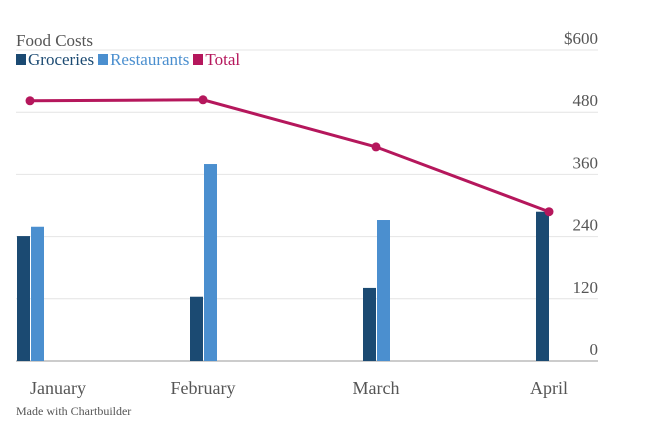 The height and width of the screenshot is (424, 658). What do you see at coordinates (586, 162) in the screenshot?
I see `y-tick-label: 360` at bounding box center [586, 162].